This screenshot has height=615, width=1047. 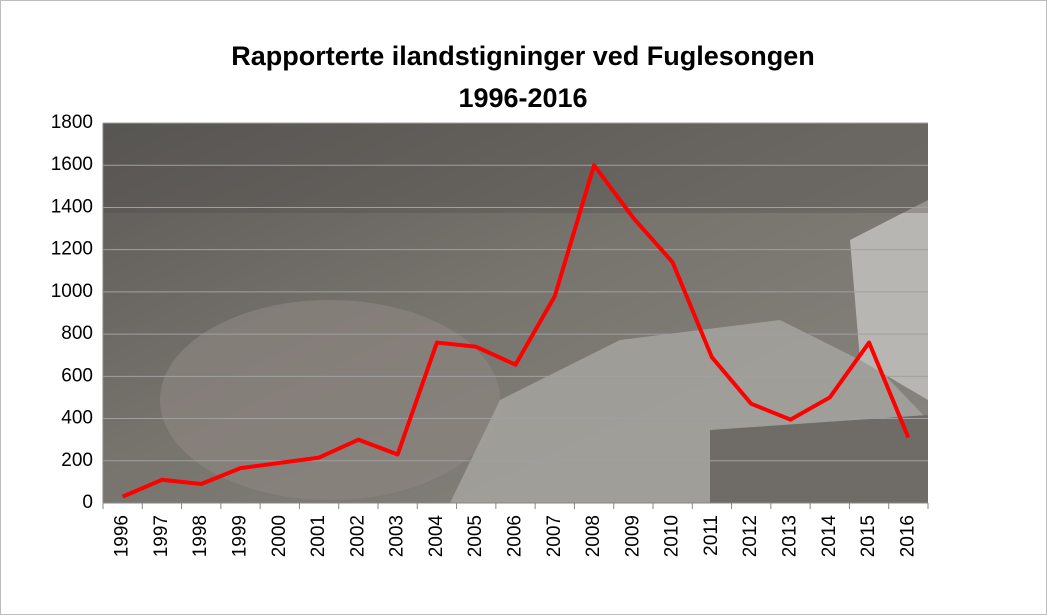 What do you see at coordinates (522, 98) in the screenshot?
I see `chart-subtitle: 1996-2016` at bounding box center [522, 98].